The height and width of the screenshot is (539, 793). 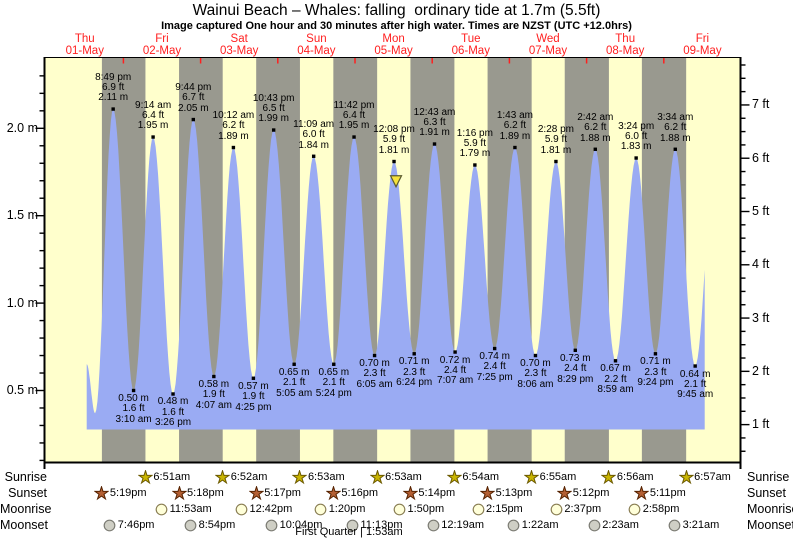 I want to click on tide-annotation-high: 11:09 am 6.0 ft 1.84 m, so click(x=314, y=135).